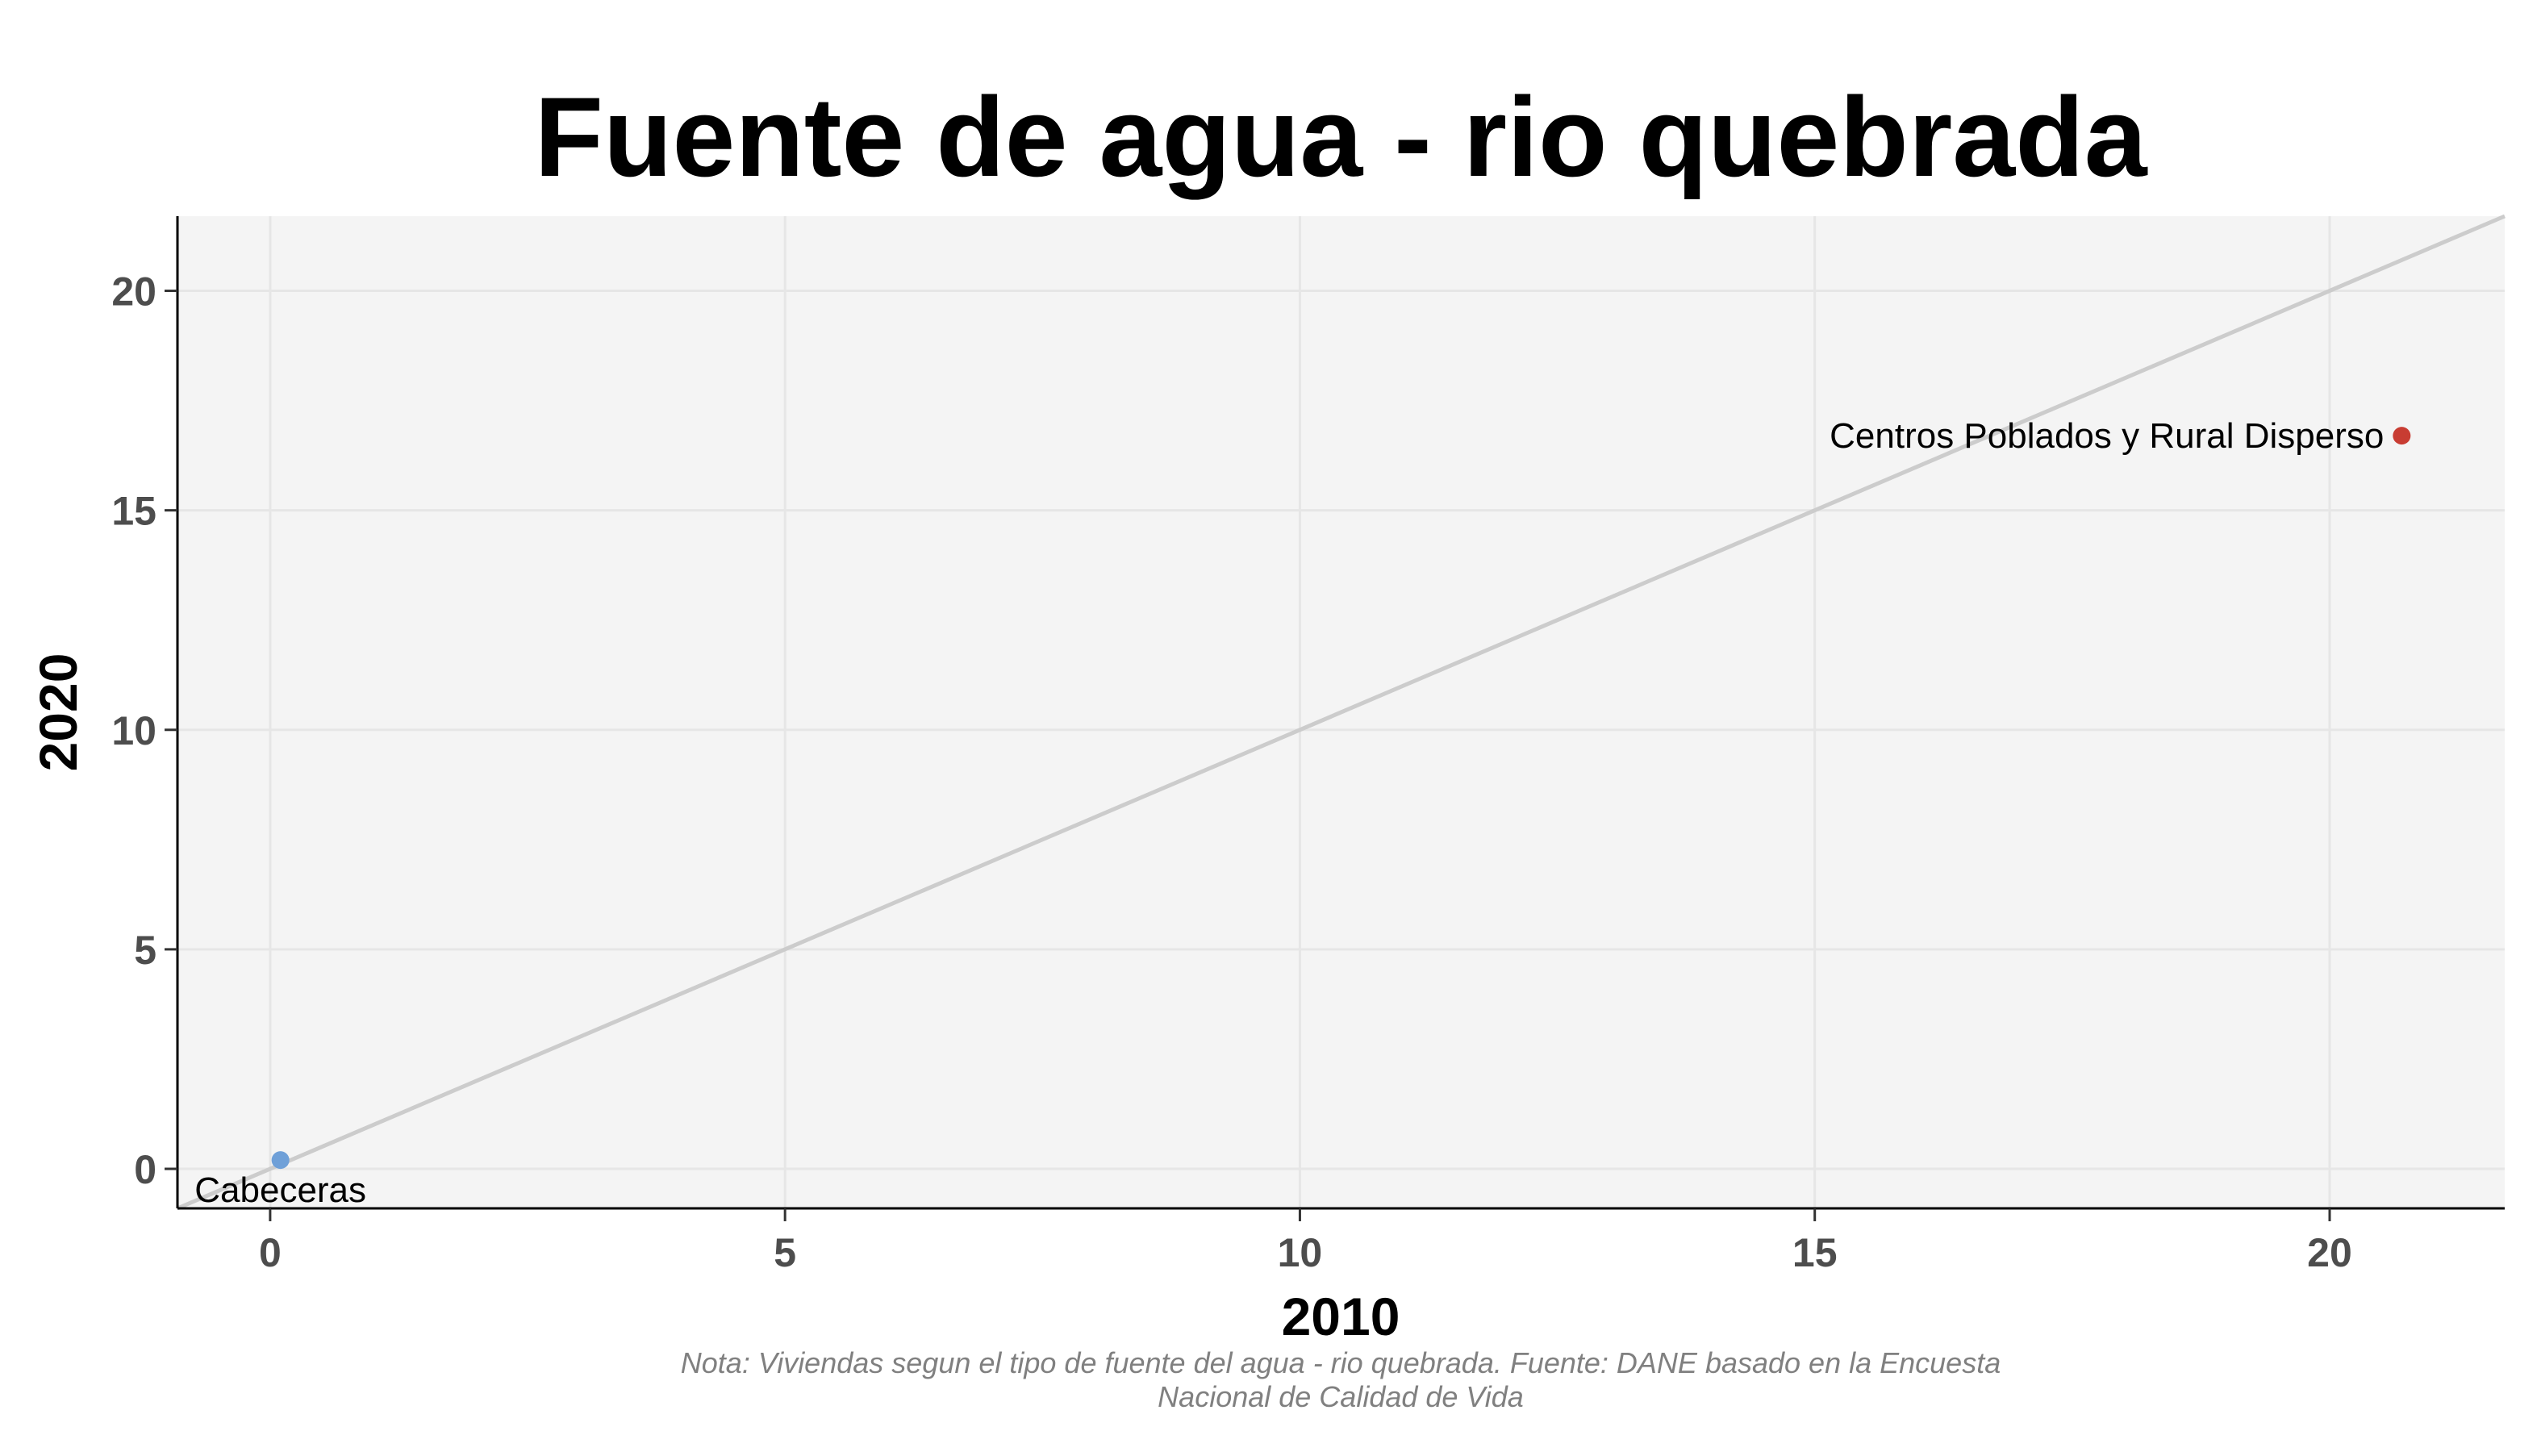 This screenshot has height=1456, width=2541. What do you see at coordinates (145, 1169) in the screenshot?
I see `y-tick-label: 0` at bounding box center [145, 1169].